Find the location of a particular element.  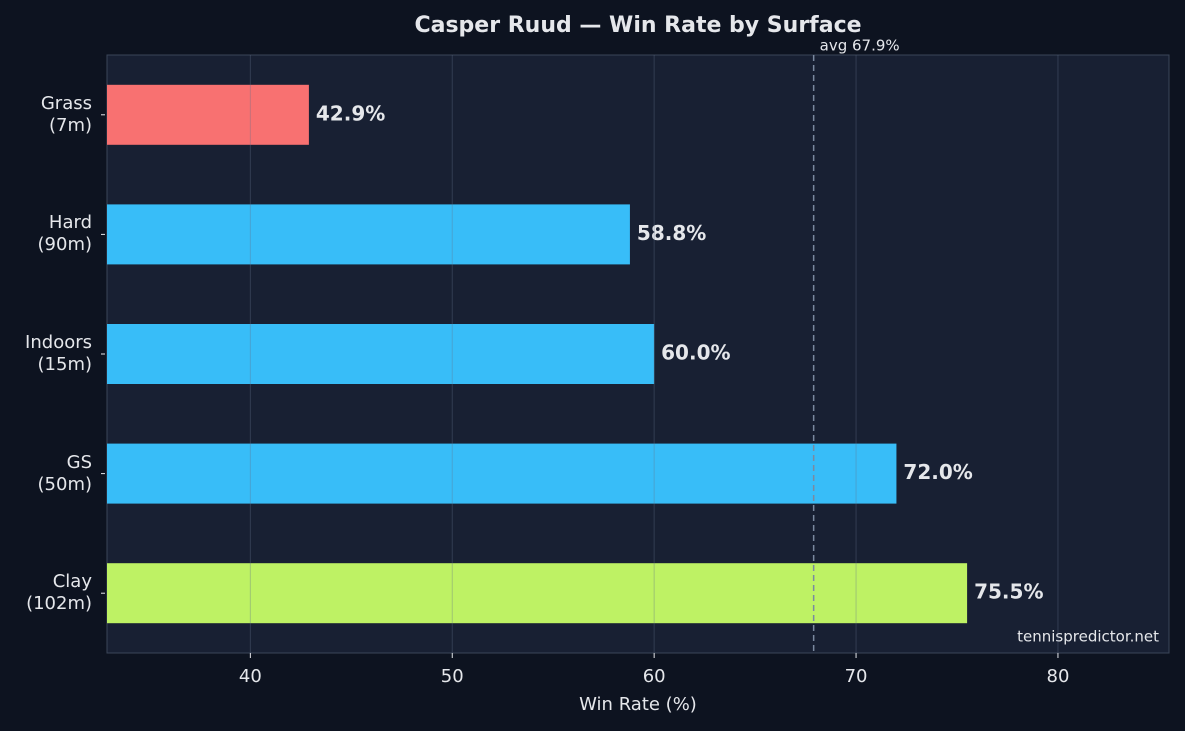

x-axis-label: Win Rate (%) is located at coordinates (638, 704).